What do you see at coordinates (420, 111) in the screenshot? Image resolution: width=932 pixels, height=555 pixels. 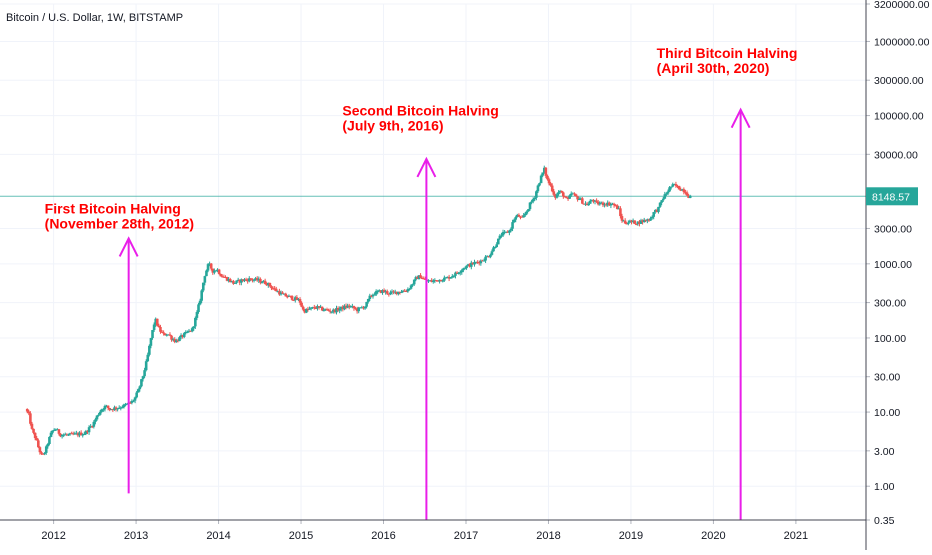 I see `halving-label-line1: Second Bitcoin Halving` at bounding box center [420, 111].